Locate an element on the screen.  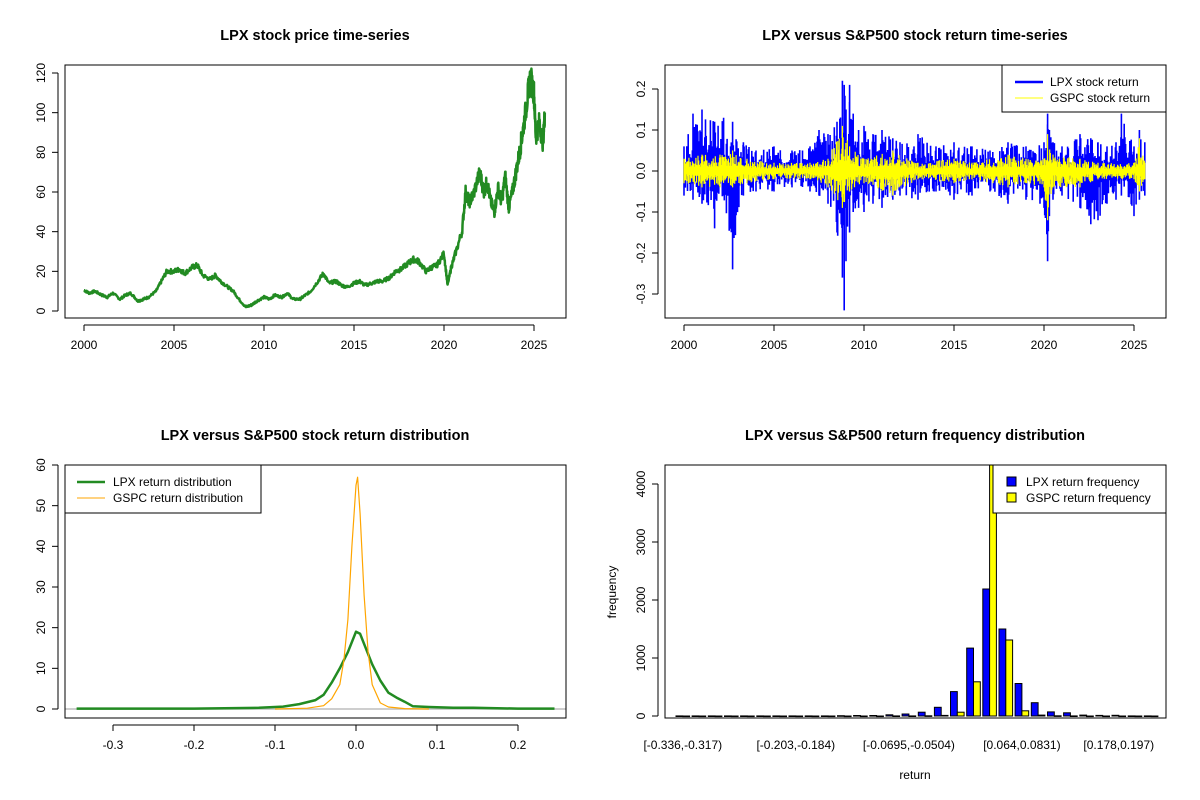
legend-label-gspc: GSPC stock return is located at coordinates (1100, 98).